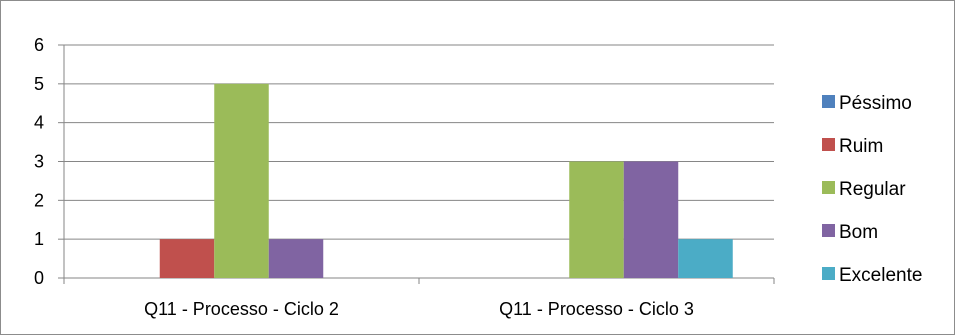  Describe the element at coordinates (872, 189) in the screenshot. I see `legend-label: Regular` at that location.